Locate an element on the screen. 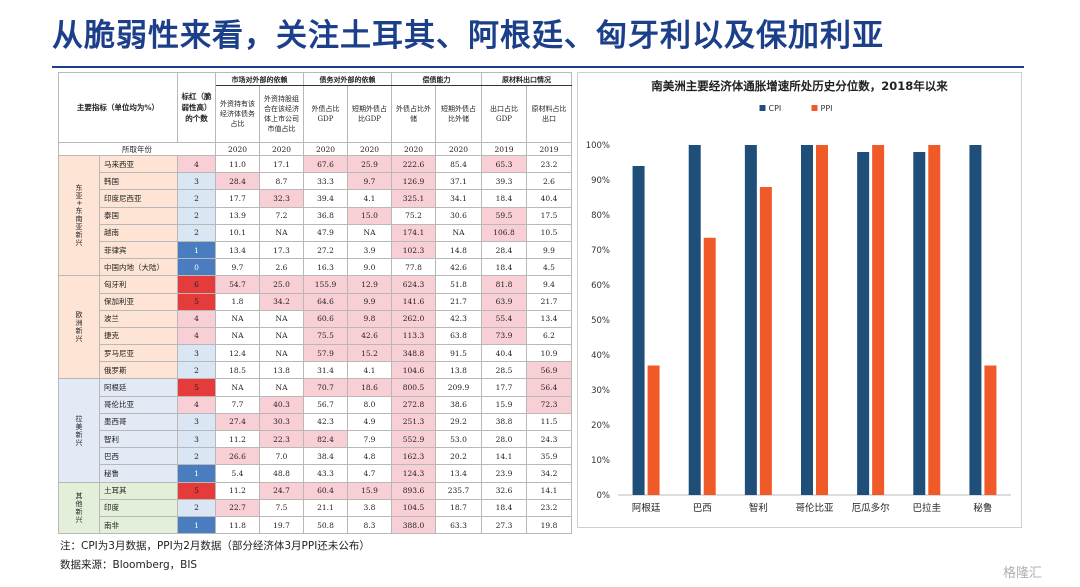 This screenshot has height=587, width=1080. data-cell: 4.7 is located at coordinates (369, 473).